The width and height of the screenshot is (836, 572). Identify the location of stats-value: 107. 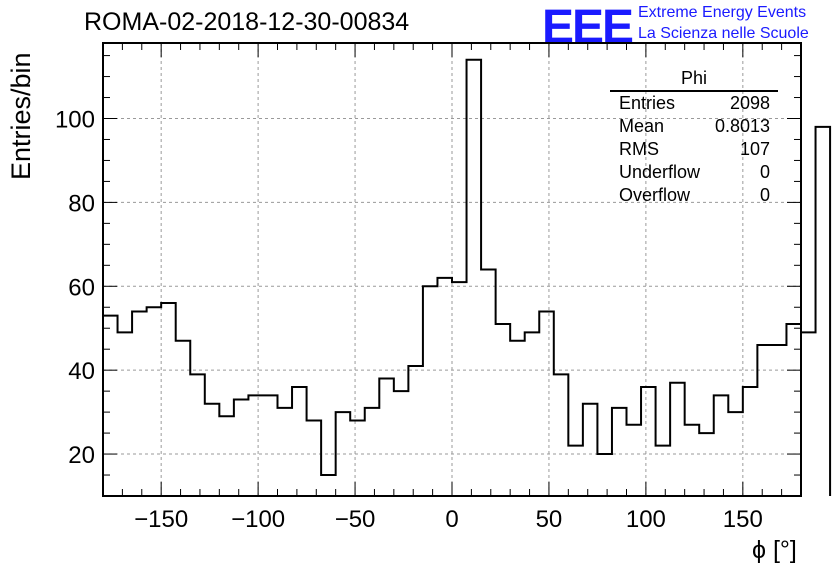
(754, 149).